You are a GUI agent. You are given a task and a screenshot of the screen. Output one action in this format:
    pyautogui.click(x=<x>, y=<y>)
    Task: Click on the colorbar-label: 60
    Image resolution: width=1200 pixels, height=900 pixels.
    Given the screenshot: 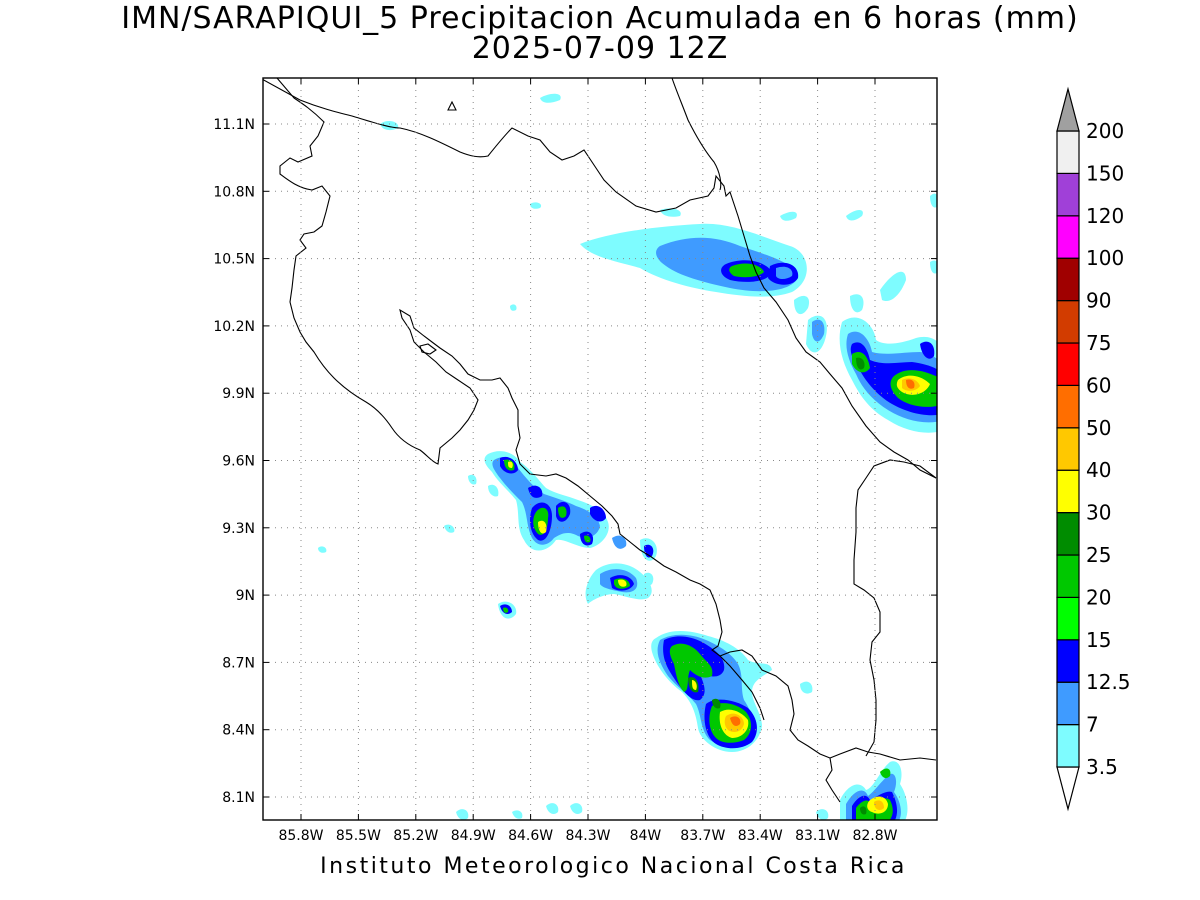 What is the action you would take?
    pyautogui.click(x=1098, y=385)
    